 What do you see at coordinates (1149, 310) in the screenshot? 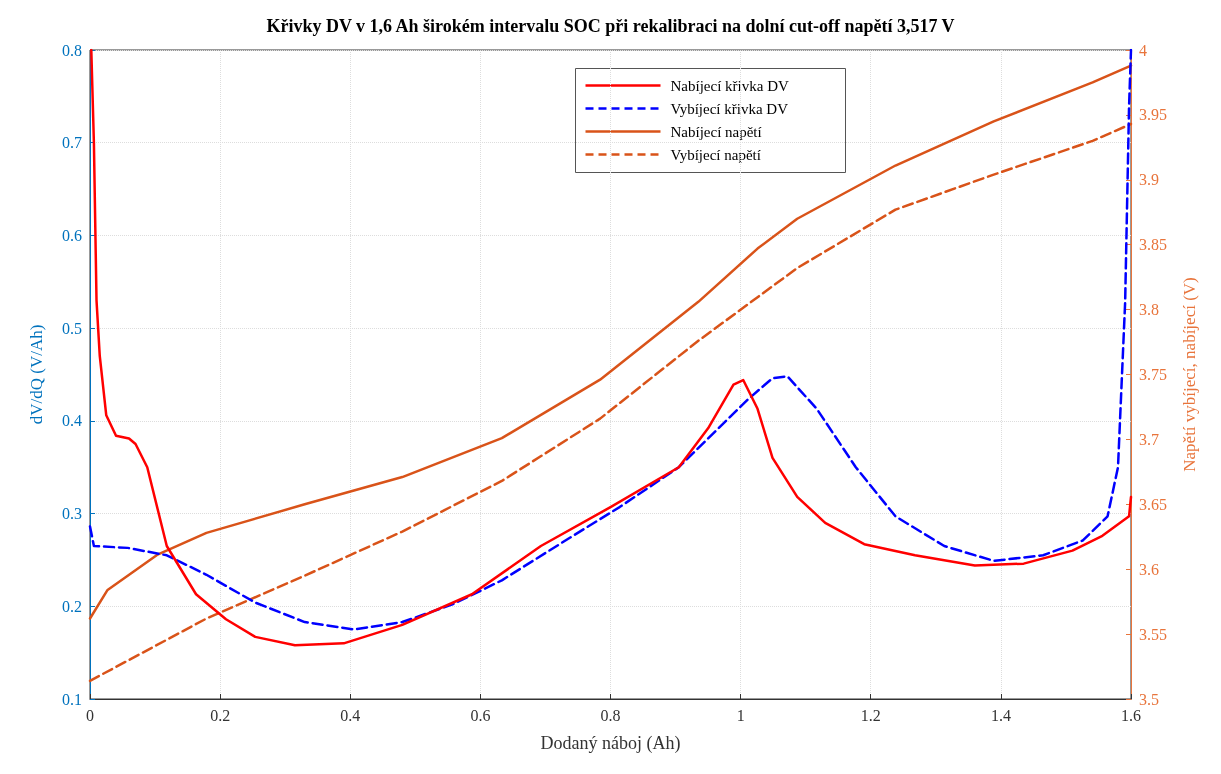
I see `y2-tick-label: 3.8` at bounding box center [1149, 310].